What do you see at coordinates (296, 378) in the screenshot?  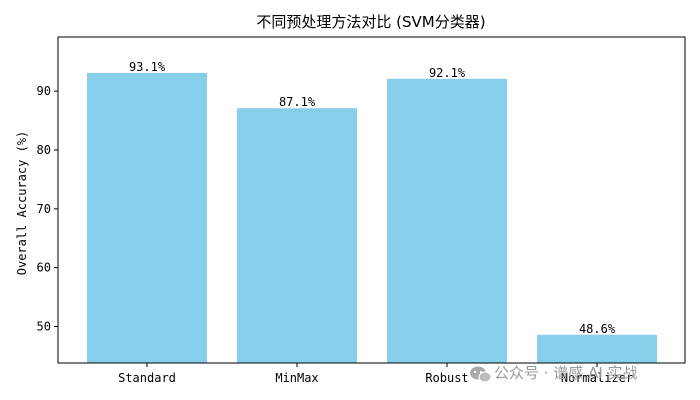 I see `x-tick-label-minmax: MinMax` at bounding box center [296, 378].